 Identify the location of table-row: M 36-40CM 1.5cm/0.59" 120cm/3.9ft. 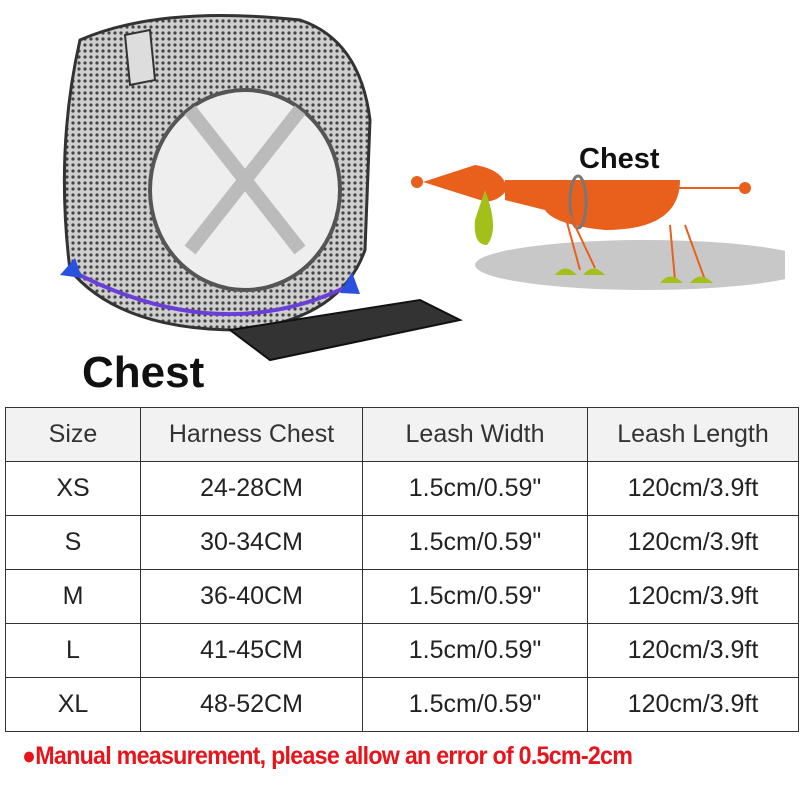
(402, 596).